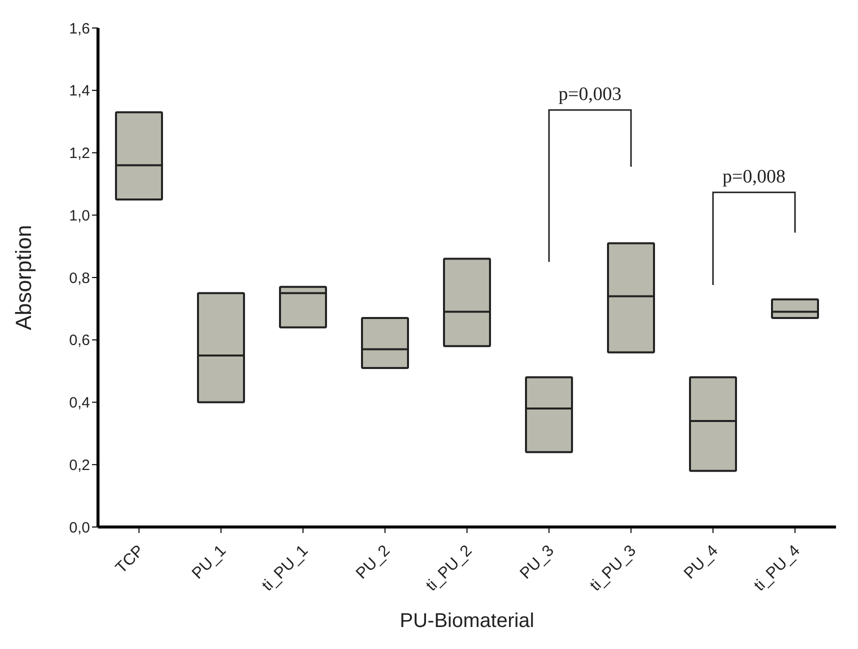  Describe the element at coordinates (79, 215) in the screenshot. I see `y-tick-label: 1,0` at that location.